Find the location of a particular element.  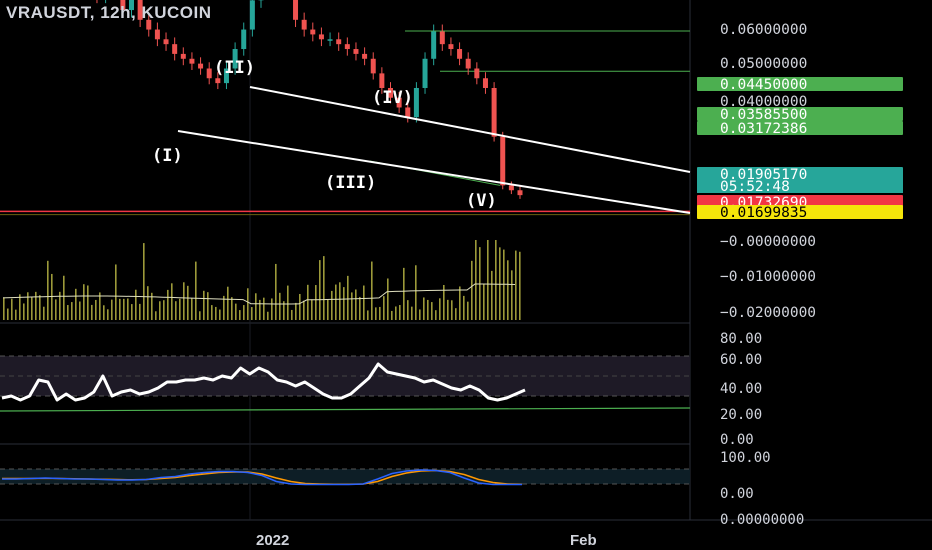

price-axis-label: −0.02000000 is located at coordinates (768, 313).